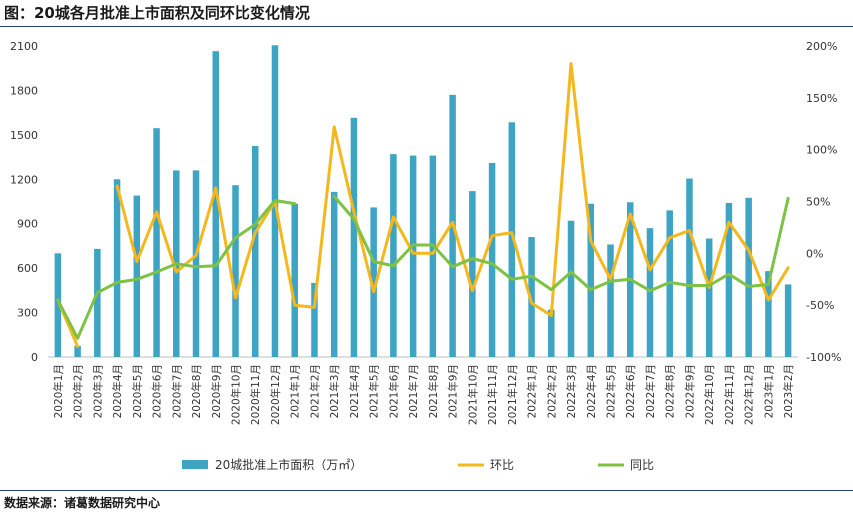 Image resolution: width=853 pixels, height=514 pixels. What do you see at coordinates (24, 90) in the screenshot?
I see `y-left-tick-label: 1800` at bounding box center [24, 90].